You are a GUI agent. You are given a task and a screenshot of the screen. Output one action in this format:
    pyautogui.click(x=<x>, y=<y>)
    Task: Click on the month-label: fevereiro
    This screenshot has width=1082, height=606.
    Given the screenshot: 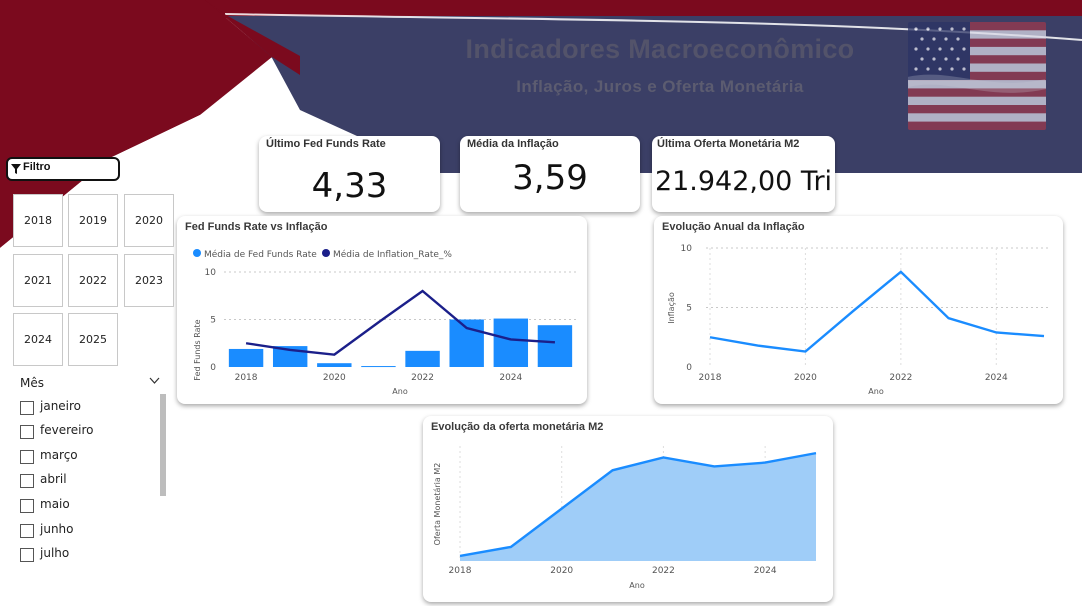 What is the action you would take?
    pyautogui.click(x=67, y=430)
    